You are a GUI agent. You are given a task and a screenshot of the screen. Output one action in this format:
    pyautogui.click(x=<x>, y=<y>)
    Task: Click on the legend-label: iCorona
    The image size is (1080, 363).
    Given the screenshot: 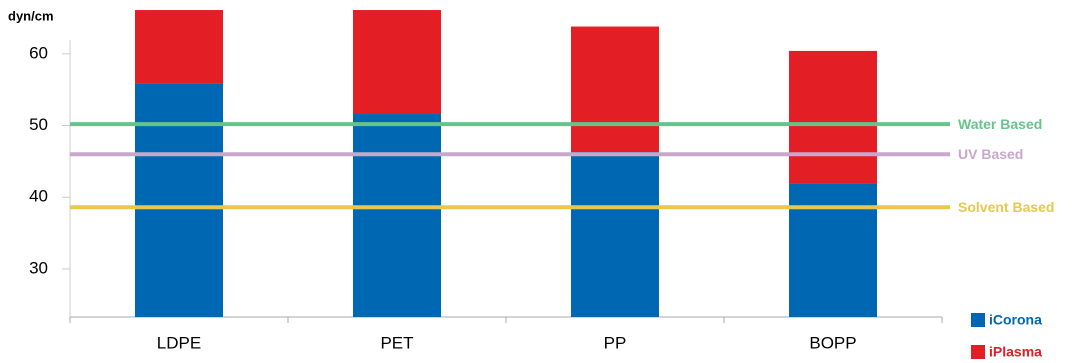 What is the action you would take?
    pyautogui.click(x=1015, y=320)
    